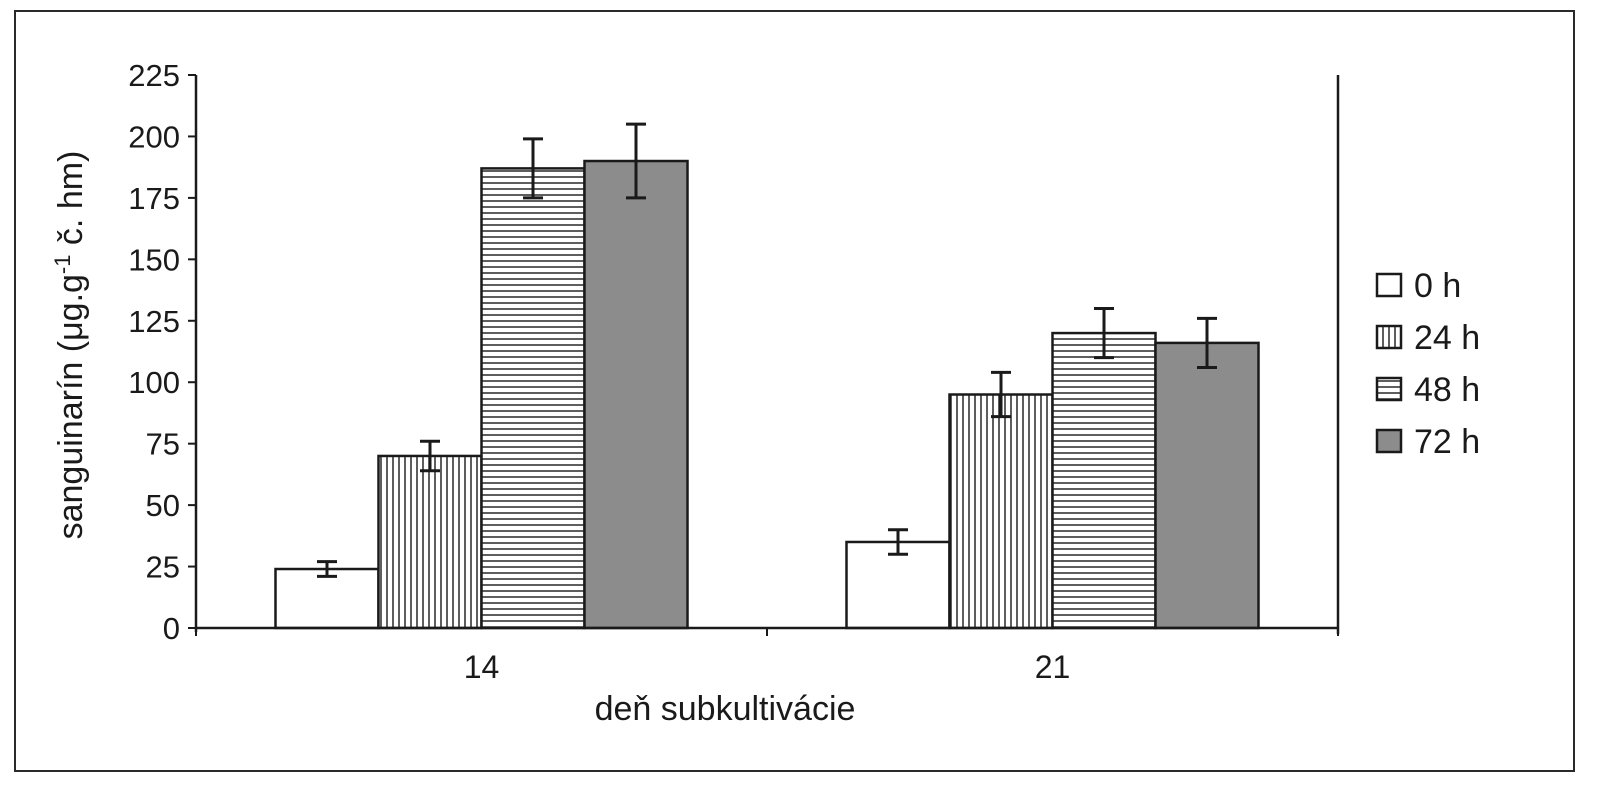 The image size is (1607, 800). I want to click on y-axis-title: sanguinarín (μg.g-1 č. hm), so click(70, 345).